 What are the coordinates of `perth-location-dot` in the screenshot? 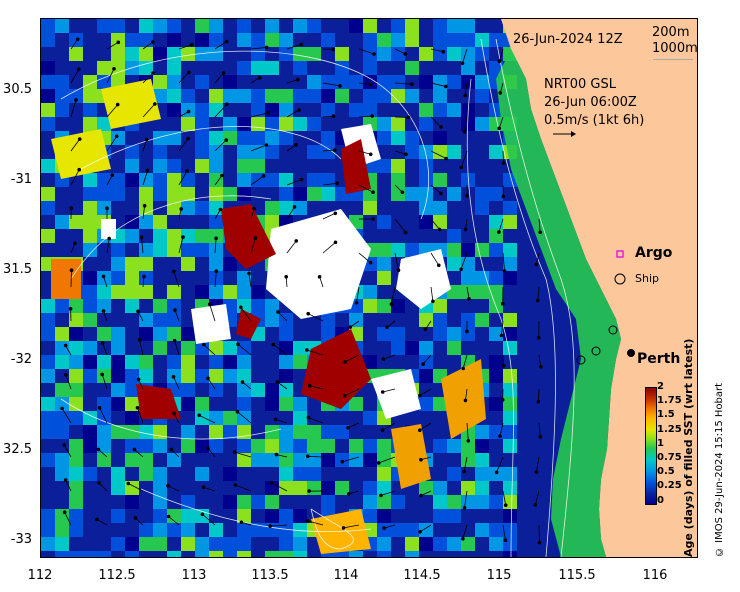 It's located at (631, 353).